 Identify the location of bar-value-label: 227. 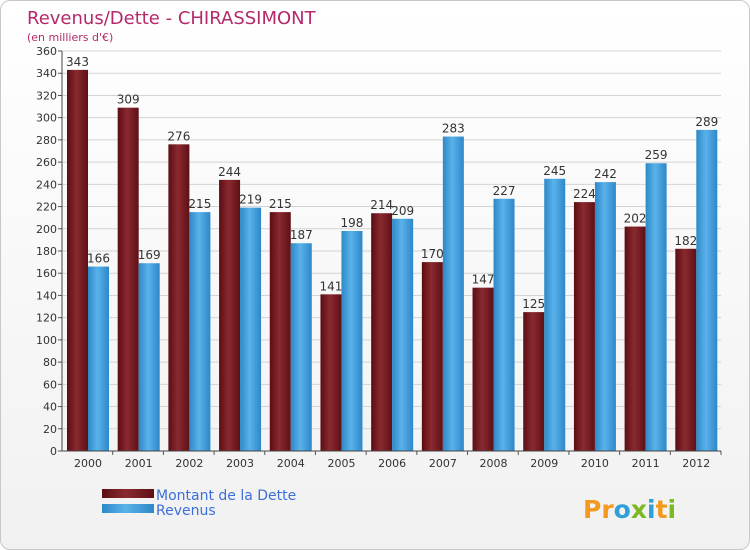
(504, 191).